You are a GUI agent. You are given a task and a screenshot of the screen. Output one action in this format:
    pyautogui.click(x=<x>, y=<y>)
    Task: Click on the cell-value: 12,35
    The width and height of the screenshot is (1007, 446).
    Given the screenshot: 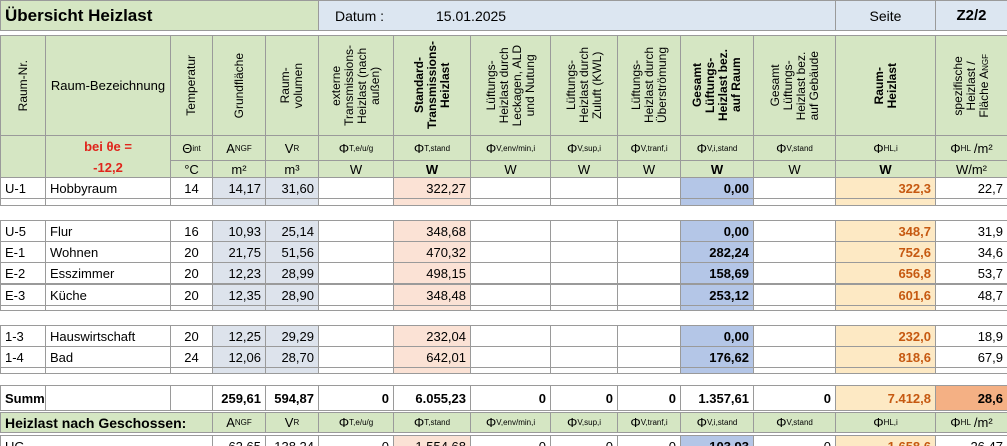 What is the action you would take?
    pyautogui.click(x=244, y=295)
    